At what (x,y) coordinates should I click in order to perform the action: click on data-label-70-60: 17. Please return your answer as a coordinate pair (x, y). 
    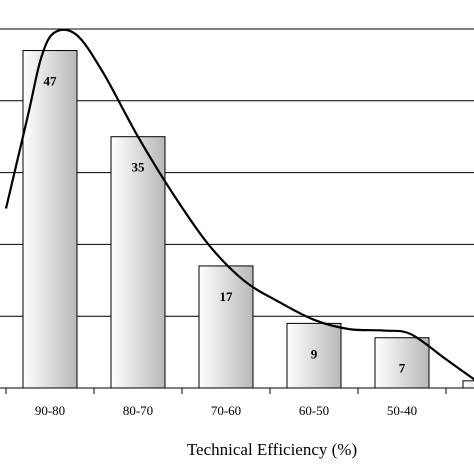
    Looking at the image, I should click on (227, 296).